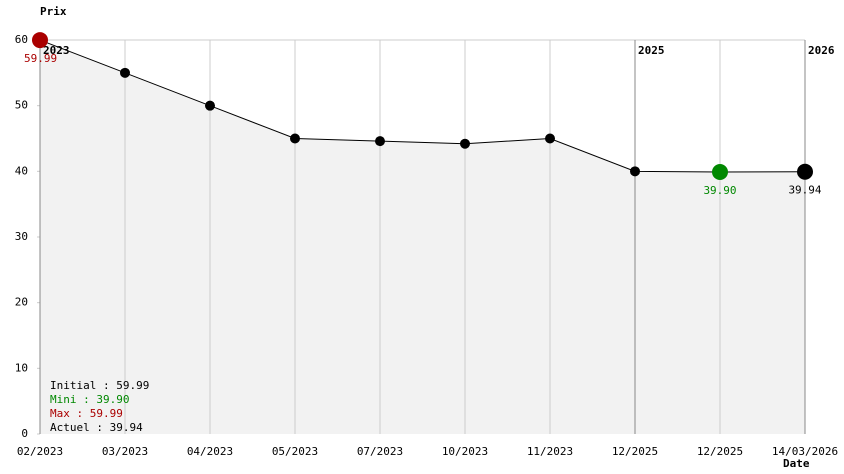 The height and width of the screenshot is (474, 844). What do you see at coordinates (24, 433) in the screenshot?
I see `y-tick-label: 0` at bounding box center [24, 433].